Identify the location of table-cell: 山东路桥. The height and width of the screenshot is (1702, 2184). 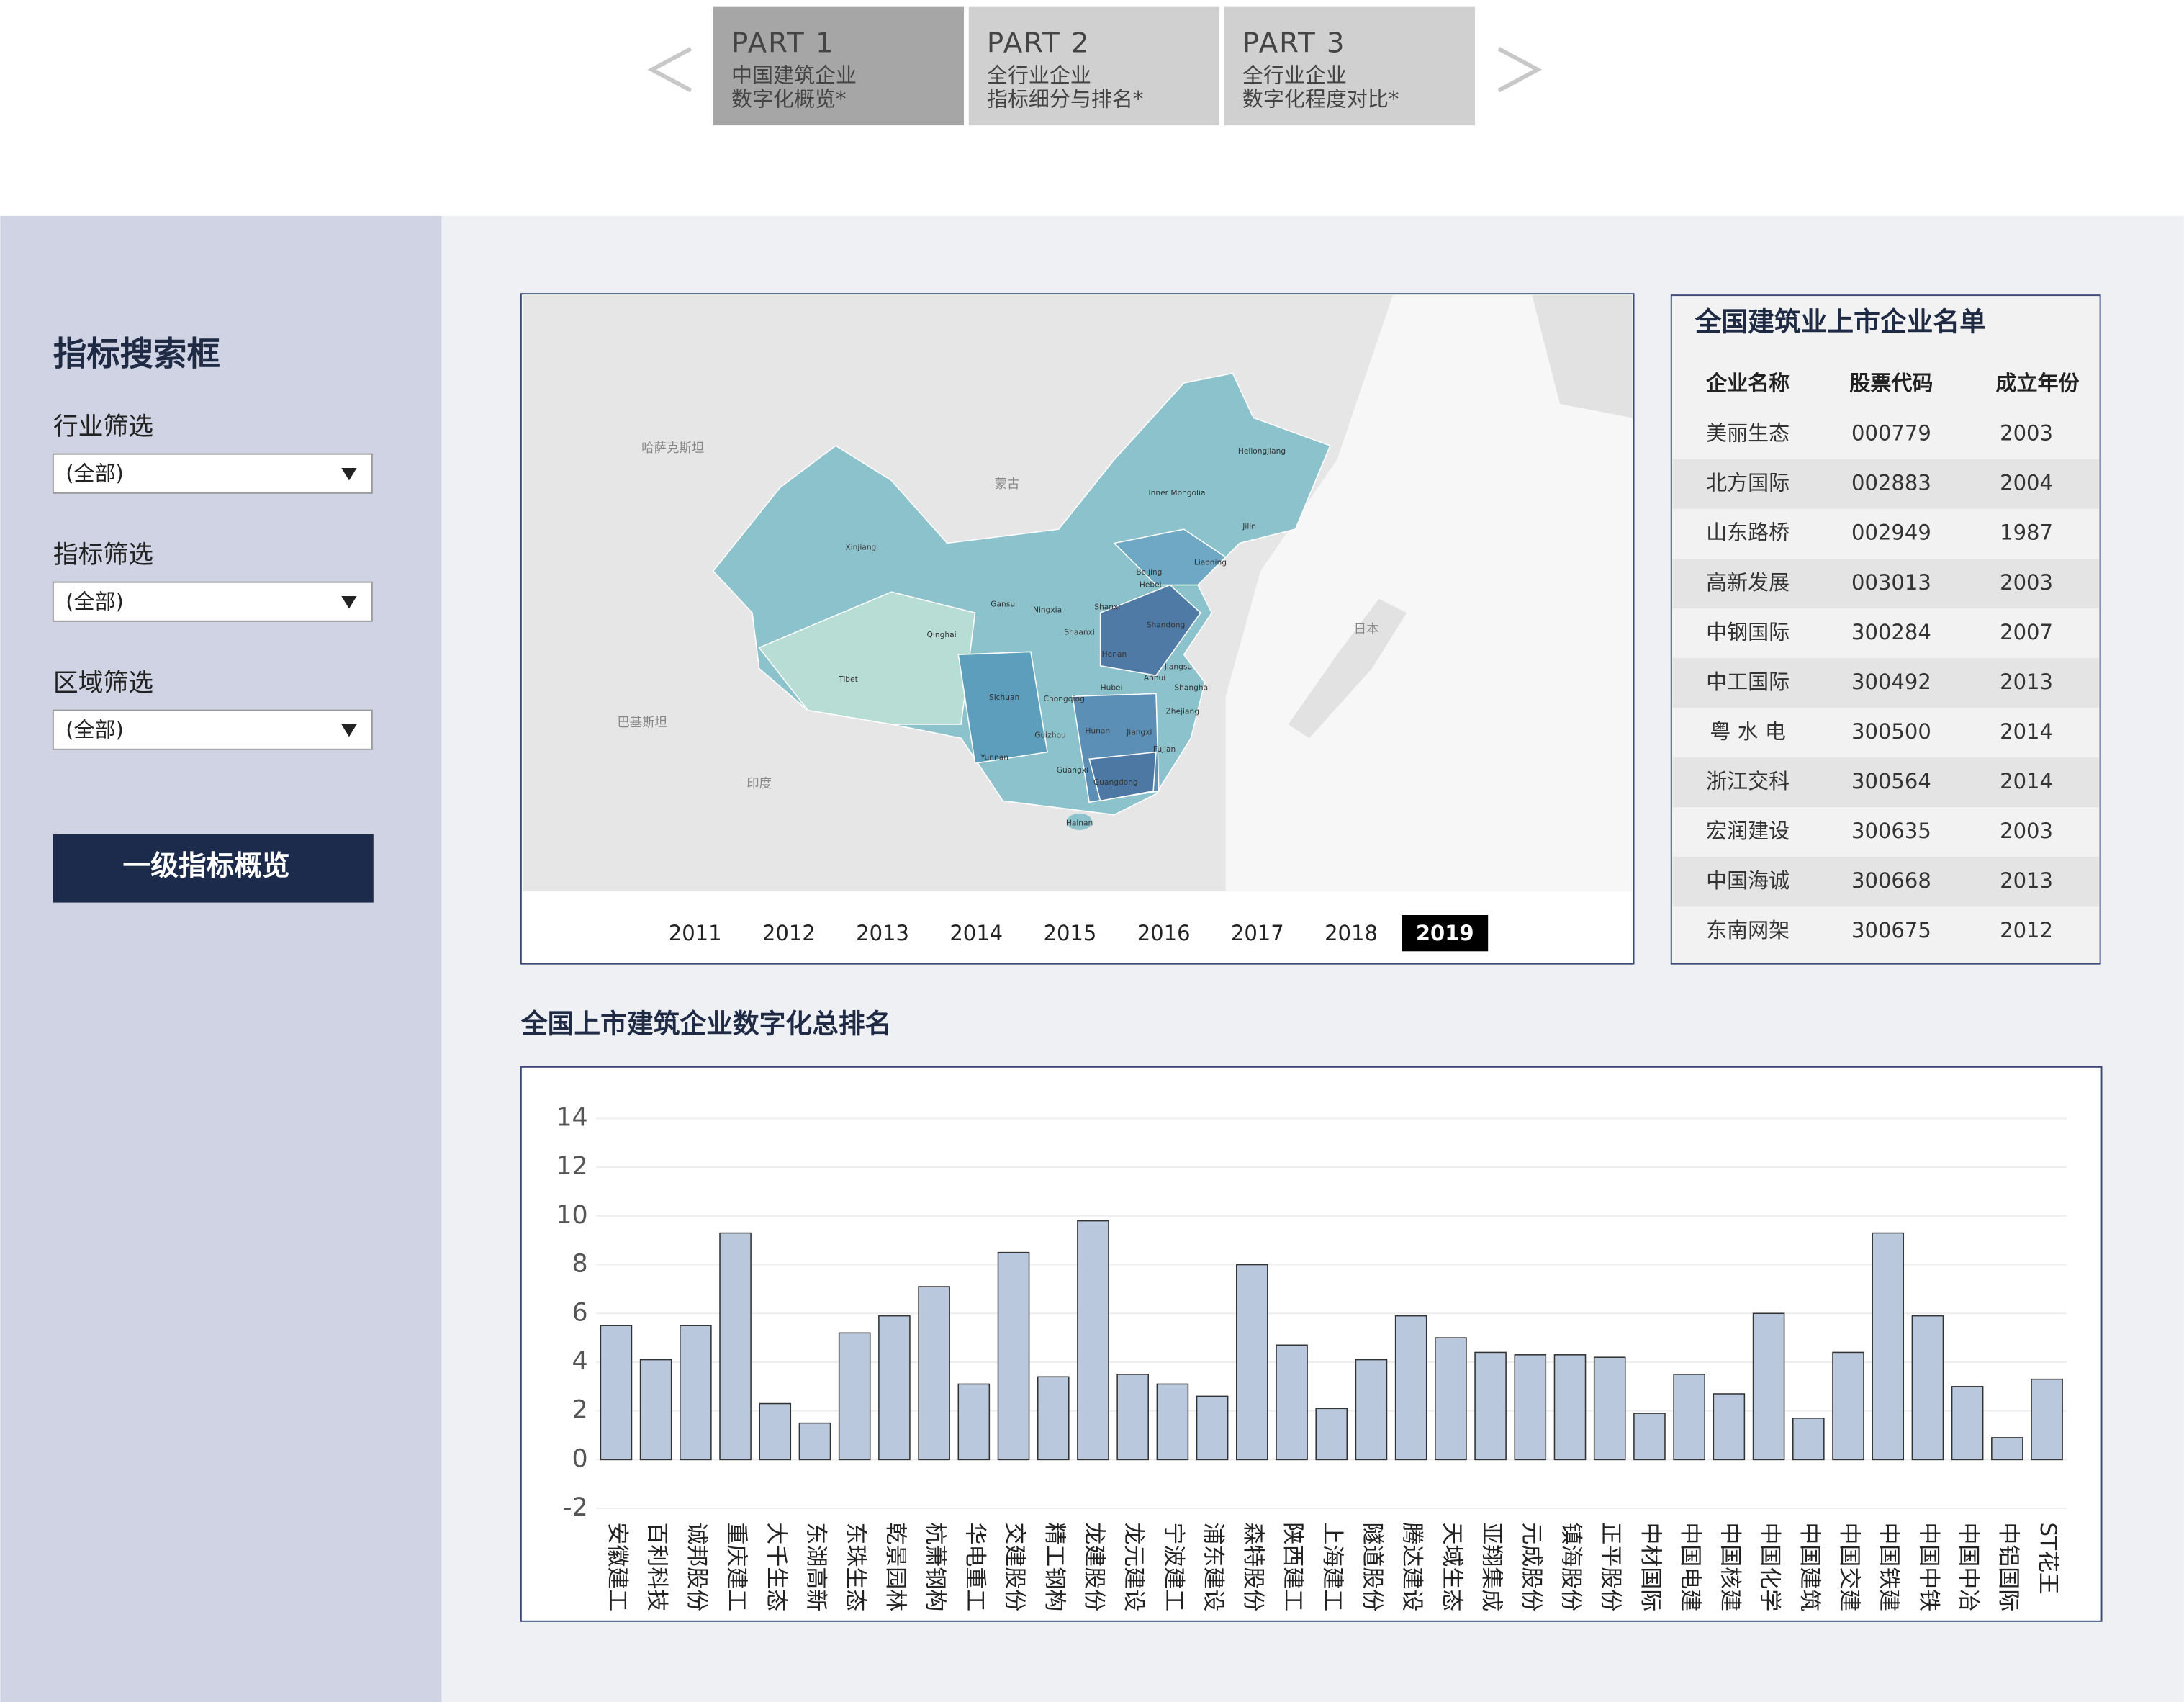
(1748, 533).